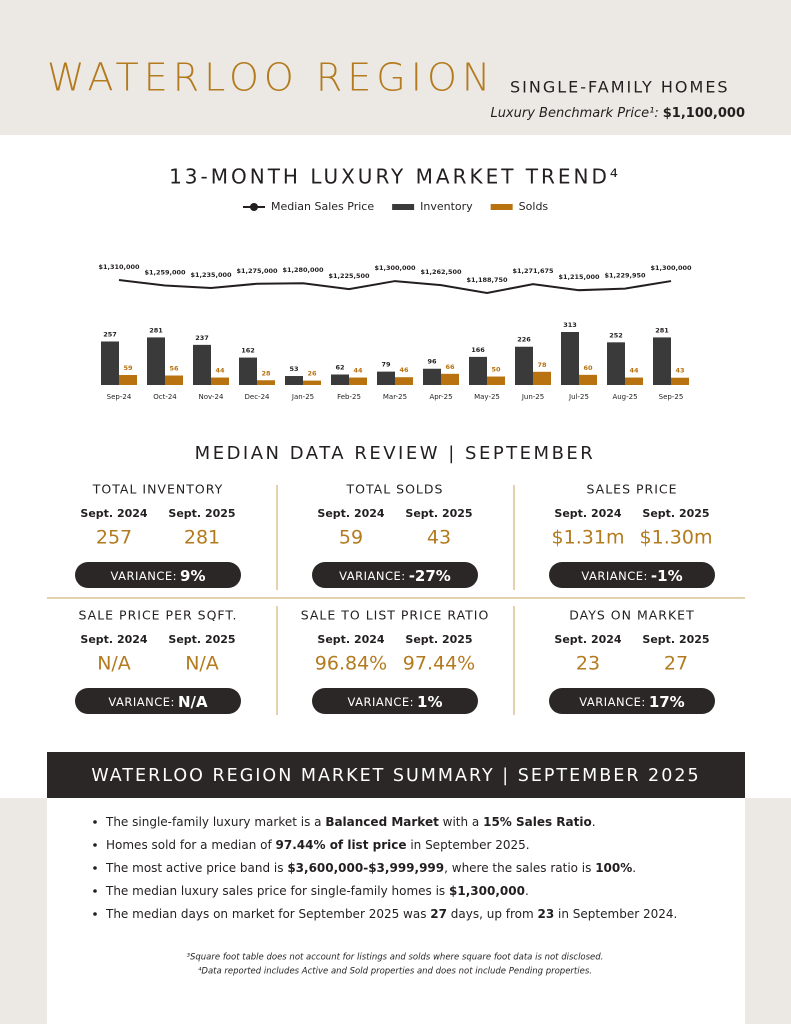 This screenshot has width=791, height=1024. I want to click on bar-label: 53, so click(293, 369).